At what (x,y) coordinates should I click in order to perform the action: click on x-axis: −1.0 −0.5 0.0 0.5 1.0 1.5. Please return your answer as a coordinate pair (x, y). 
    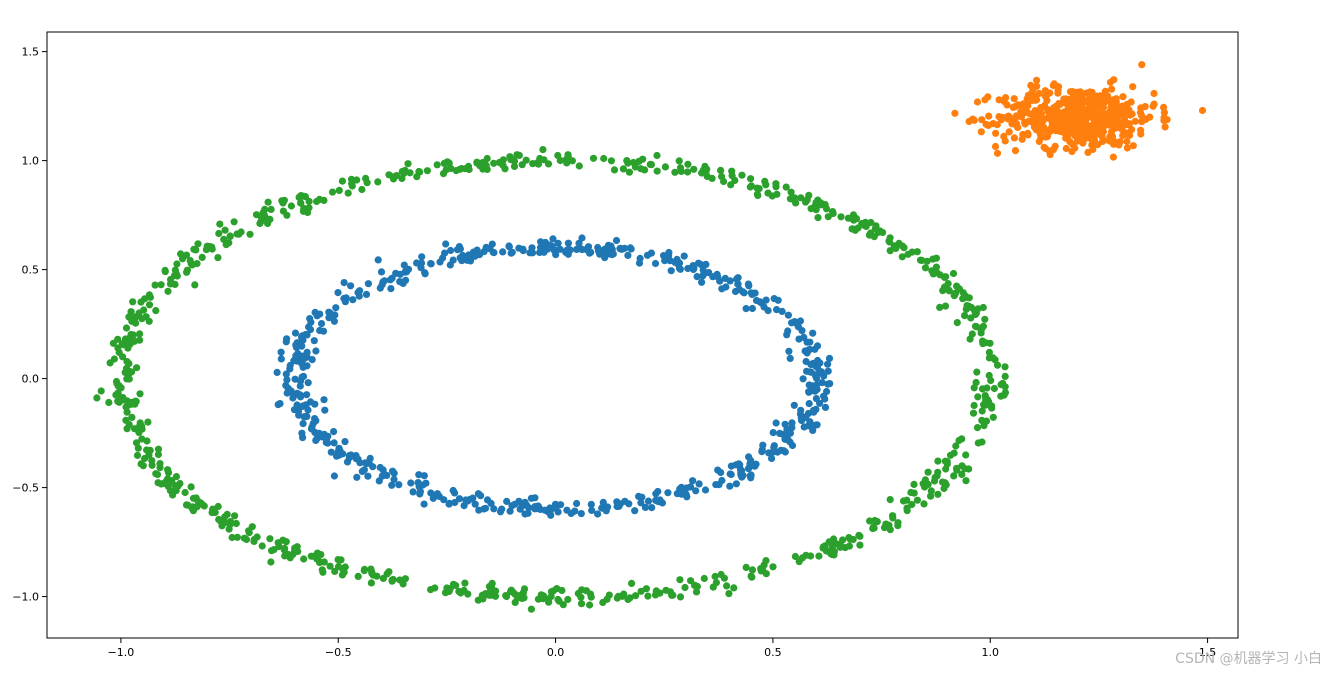
    Looking at the image, I should click on (662, 648).